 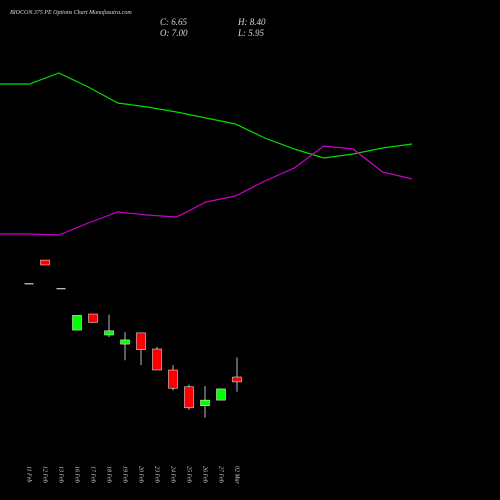 I want to click on x-tick-label: 18 Feb, so click(x=109, y=474).